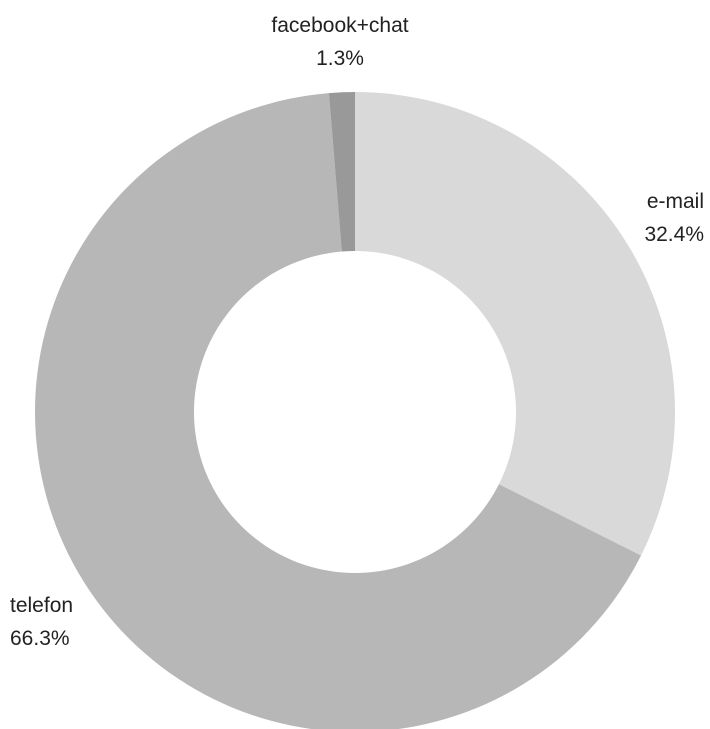 Image resolution: width=710 pixels, height=729 pixels. What do you see at coordinates (41, 605) in the screenshot?
I see `slice-category-label: telefon` at bounding box center [41, 605].